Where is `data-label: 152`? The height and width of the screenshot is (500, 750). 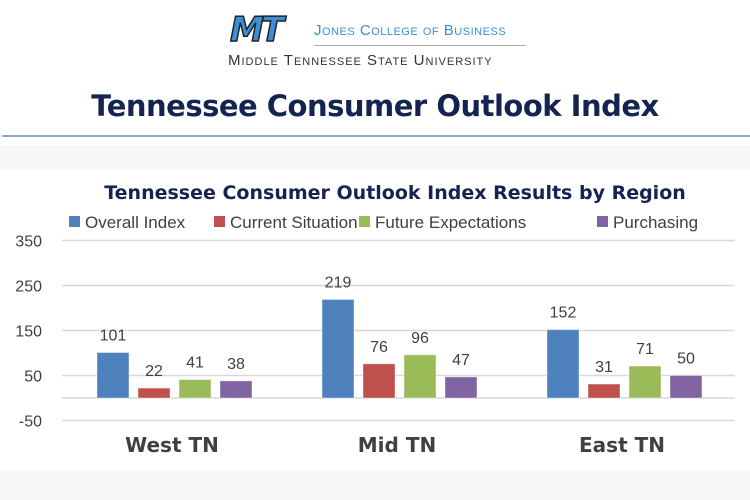
data-label: 152 is located at coordinates (563, 313).